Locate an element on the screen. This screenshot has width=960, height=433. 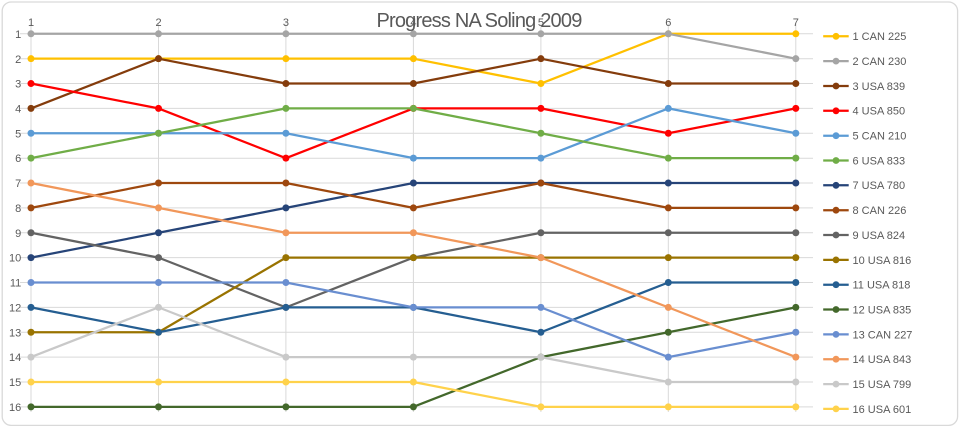
svg-text: 14 USA 843 is located at coordinates (882, 360).